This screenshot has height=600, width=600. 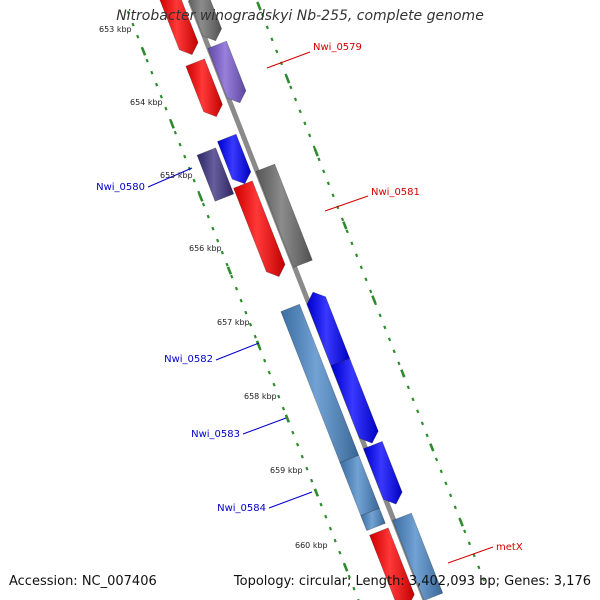 What do you see at coordinates (233, 322) in the screenshot?
I see `scale-label: 657 kbp` at bounding box center [233, 322].